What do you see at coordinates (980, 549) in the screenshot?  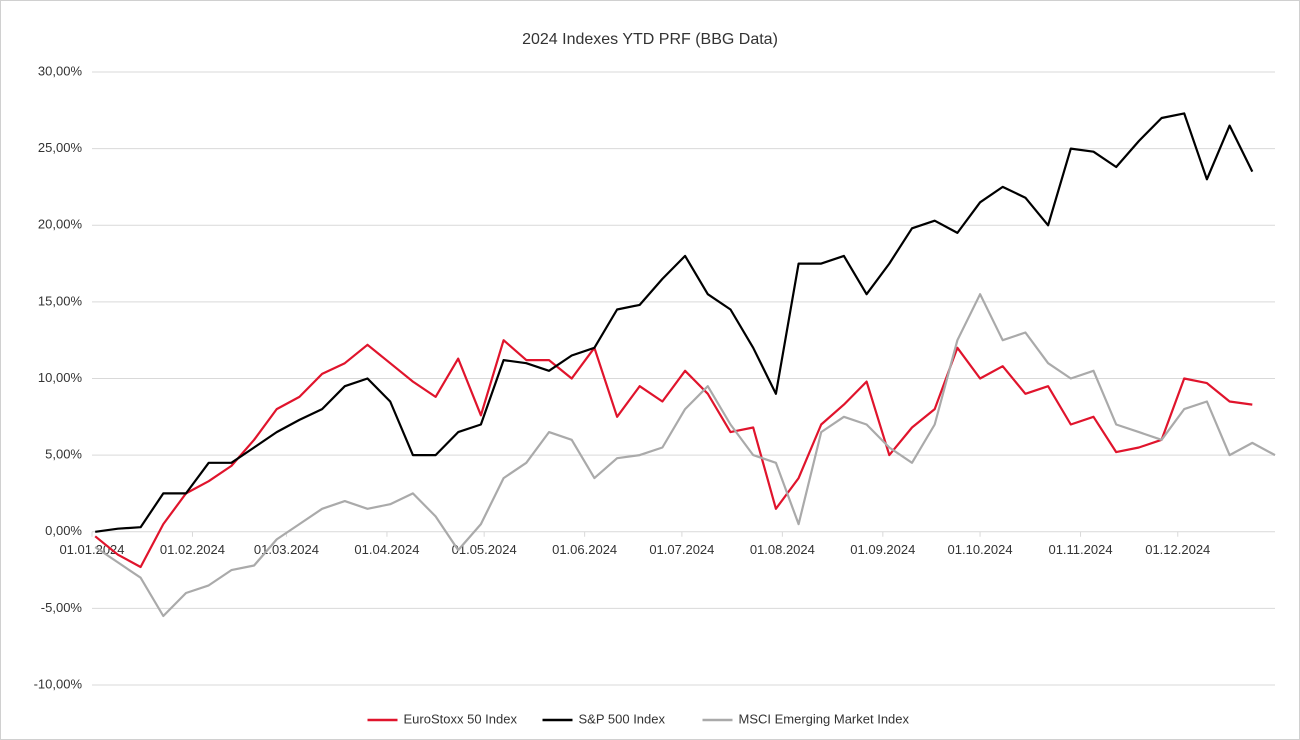 I see `x-tick-label: 01.10.2024` at bounding box center [980, 549].